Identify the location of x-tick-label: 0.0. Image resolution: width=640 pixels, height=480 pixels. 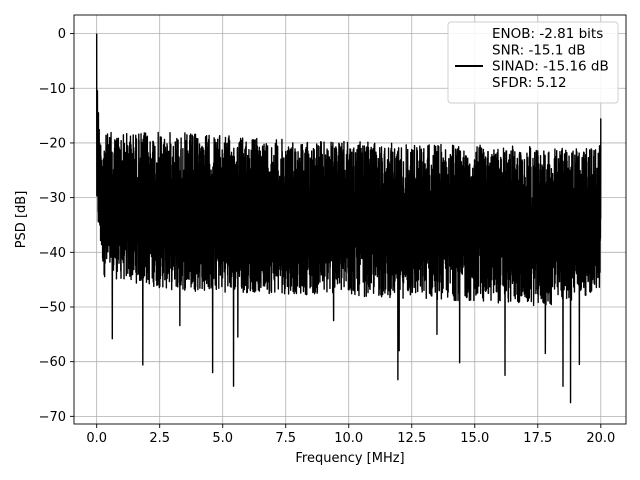
(96, 438).